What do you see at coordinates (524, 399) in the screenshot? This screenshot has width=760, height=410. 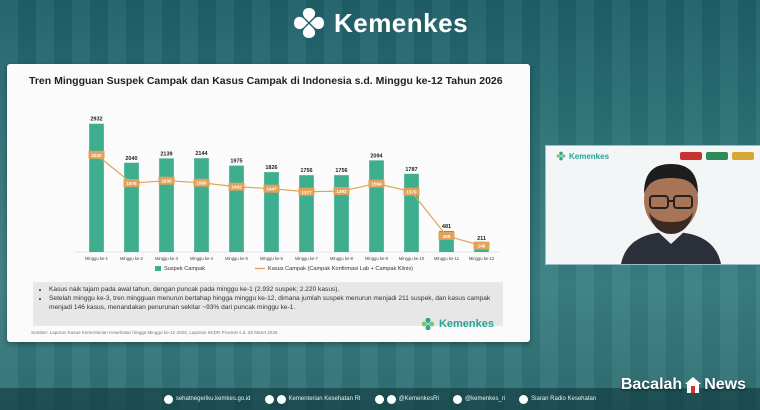 I see `radio-icon` at bounding box center [524, 399].